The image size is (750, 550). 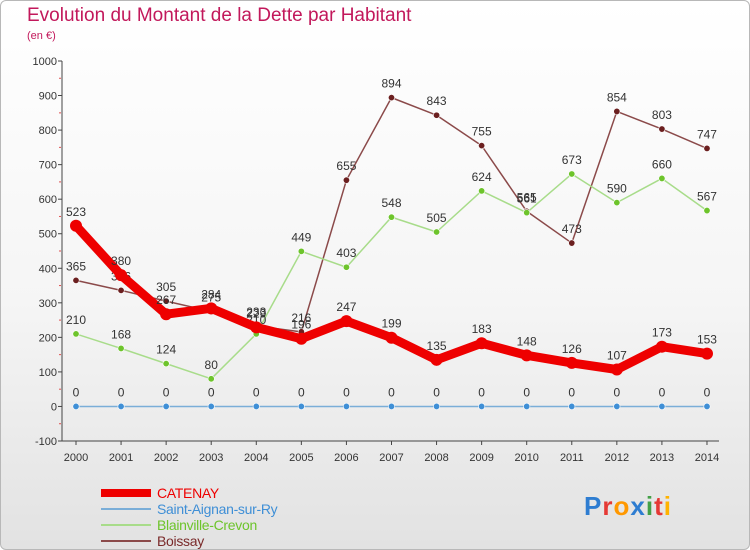 What do you see at coordinates (707, 458) in the screenshot?
I see `x-tick-label: 2014` at bounding box center [707, 458].